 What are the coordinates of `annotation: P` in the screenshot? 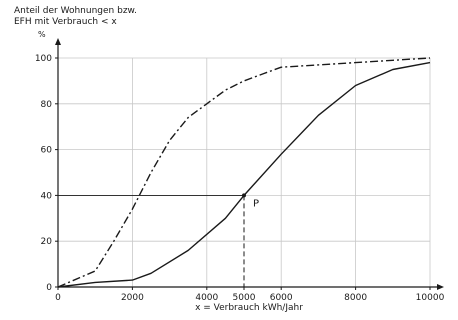 It's located at (158, 240).